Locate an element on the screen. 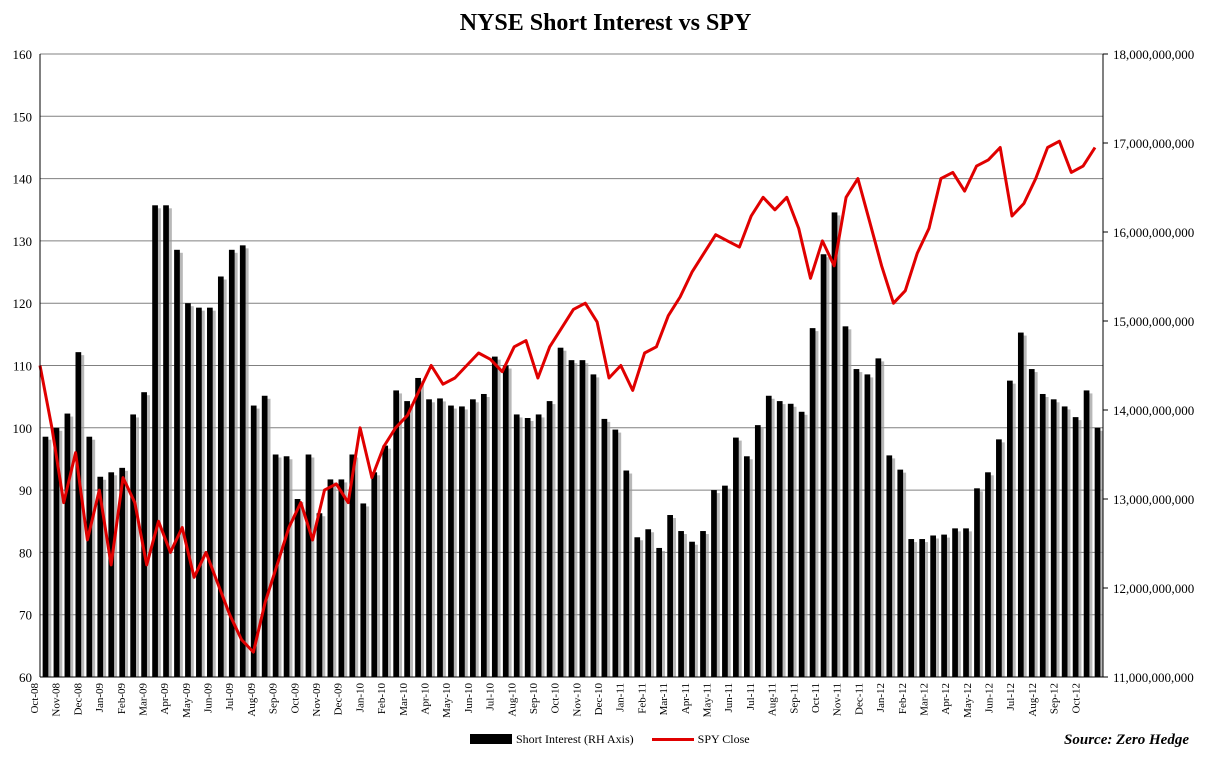 The image size is (1211, 757). right-tick-label: 11,000,000,000 is located at coordinates (1153, 677).